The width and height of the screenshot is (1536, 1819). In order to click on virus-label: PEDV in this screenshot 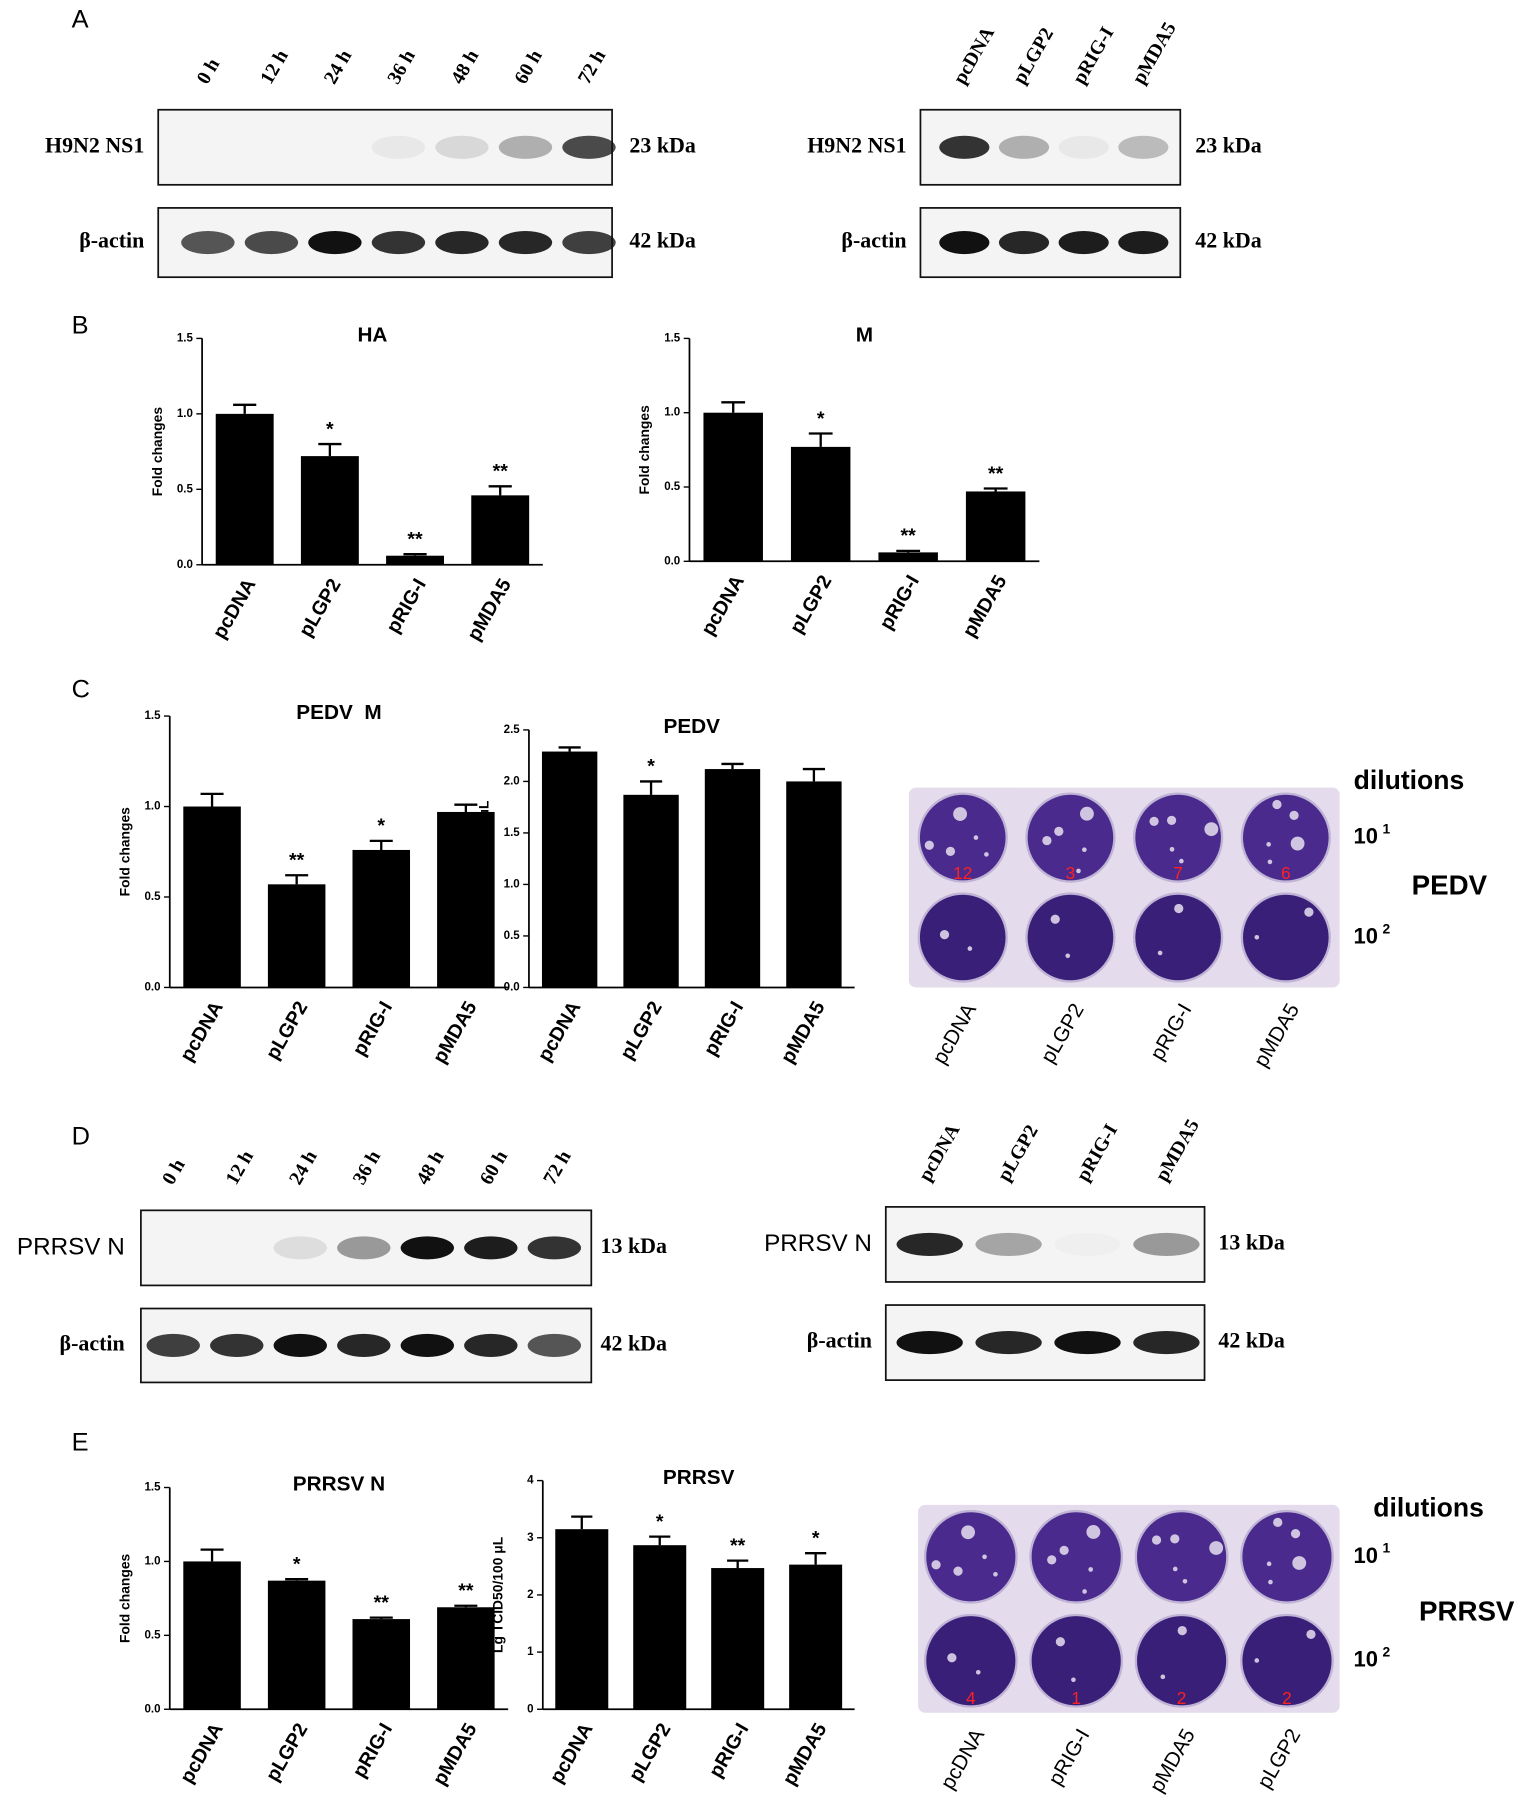, I will do `click(1450, 884)`.